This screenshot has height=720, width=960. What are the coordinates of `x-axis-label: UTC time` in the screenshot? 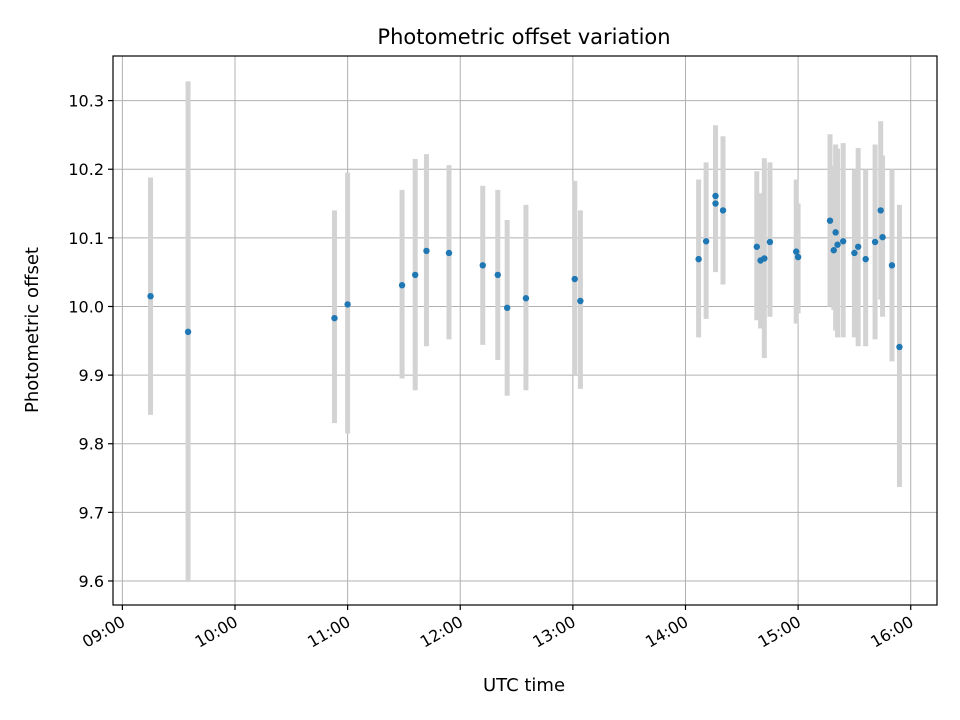 It's located at (524, 685).